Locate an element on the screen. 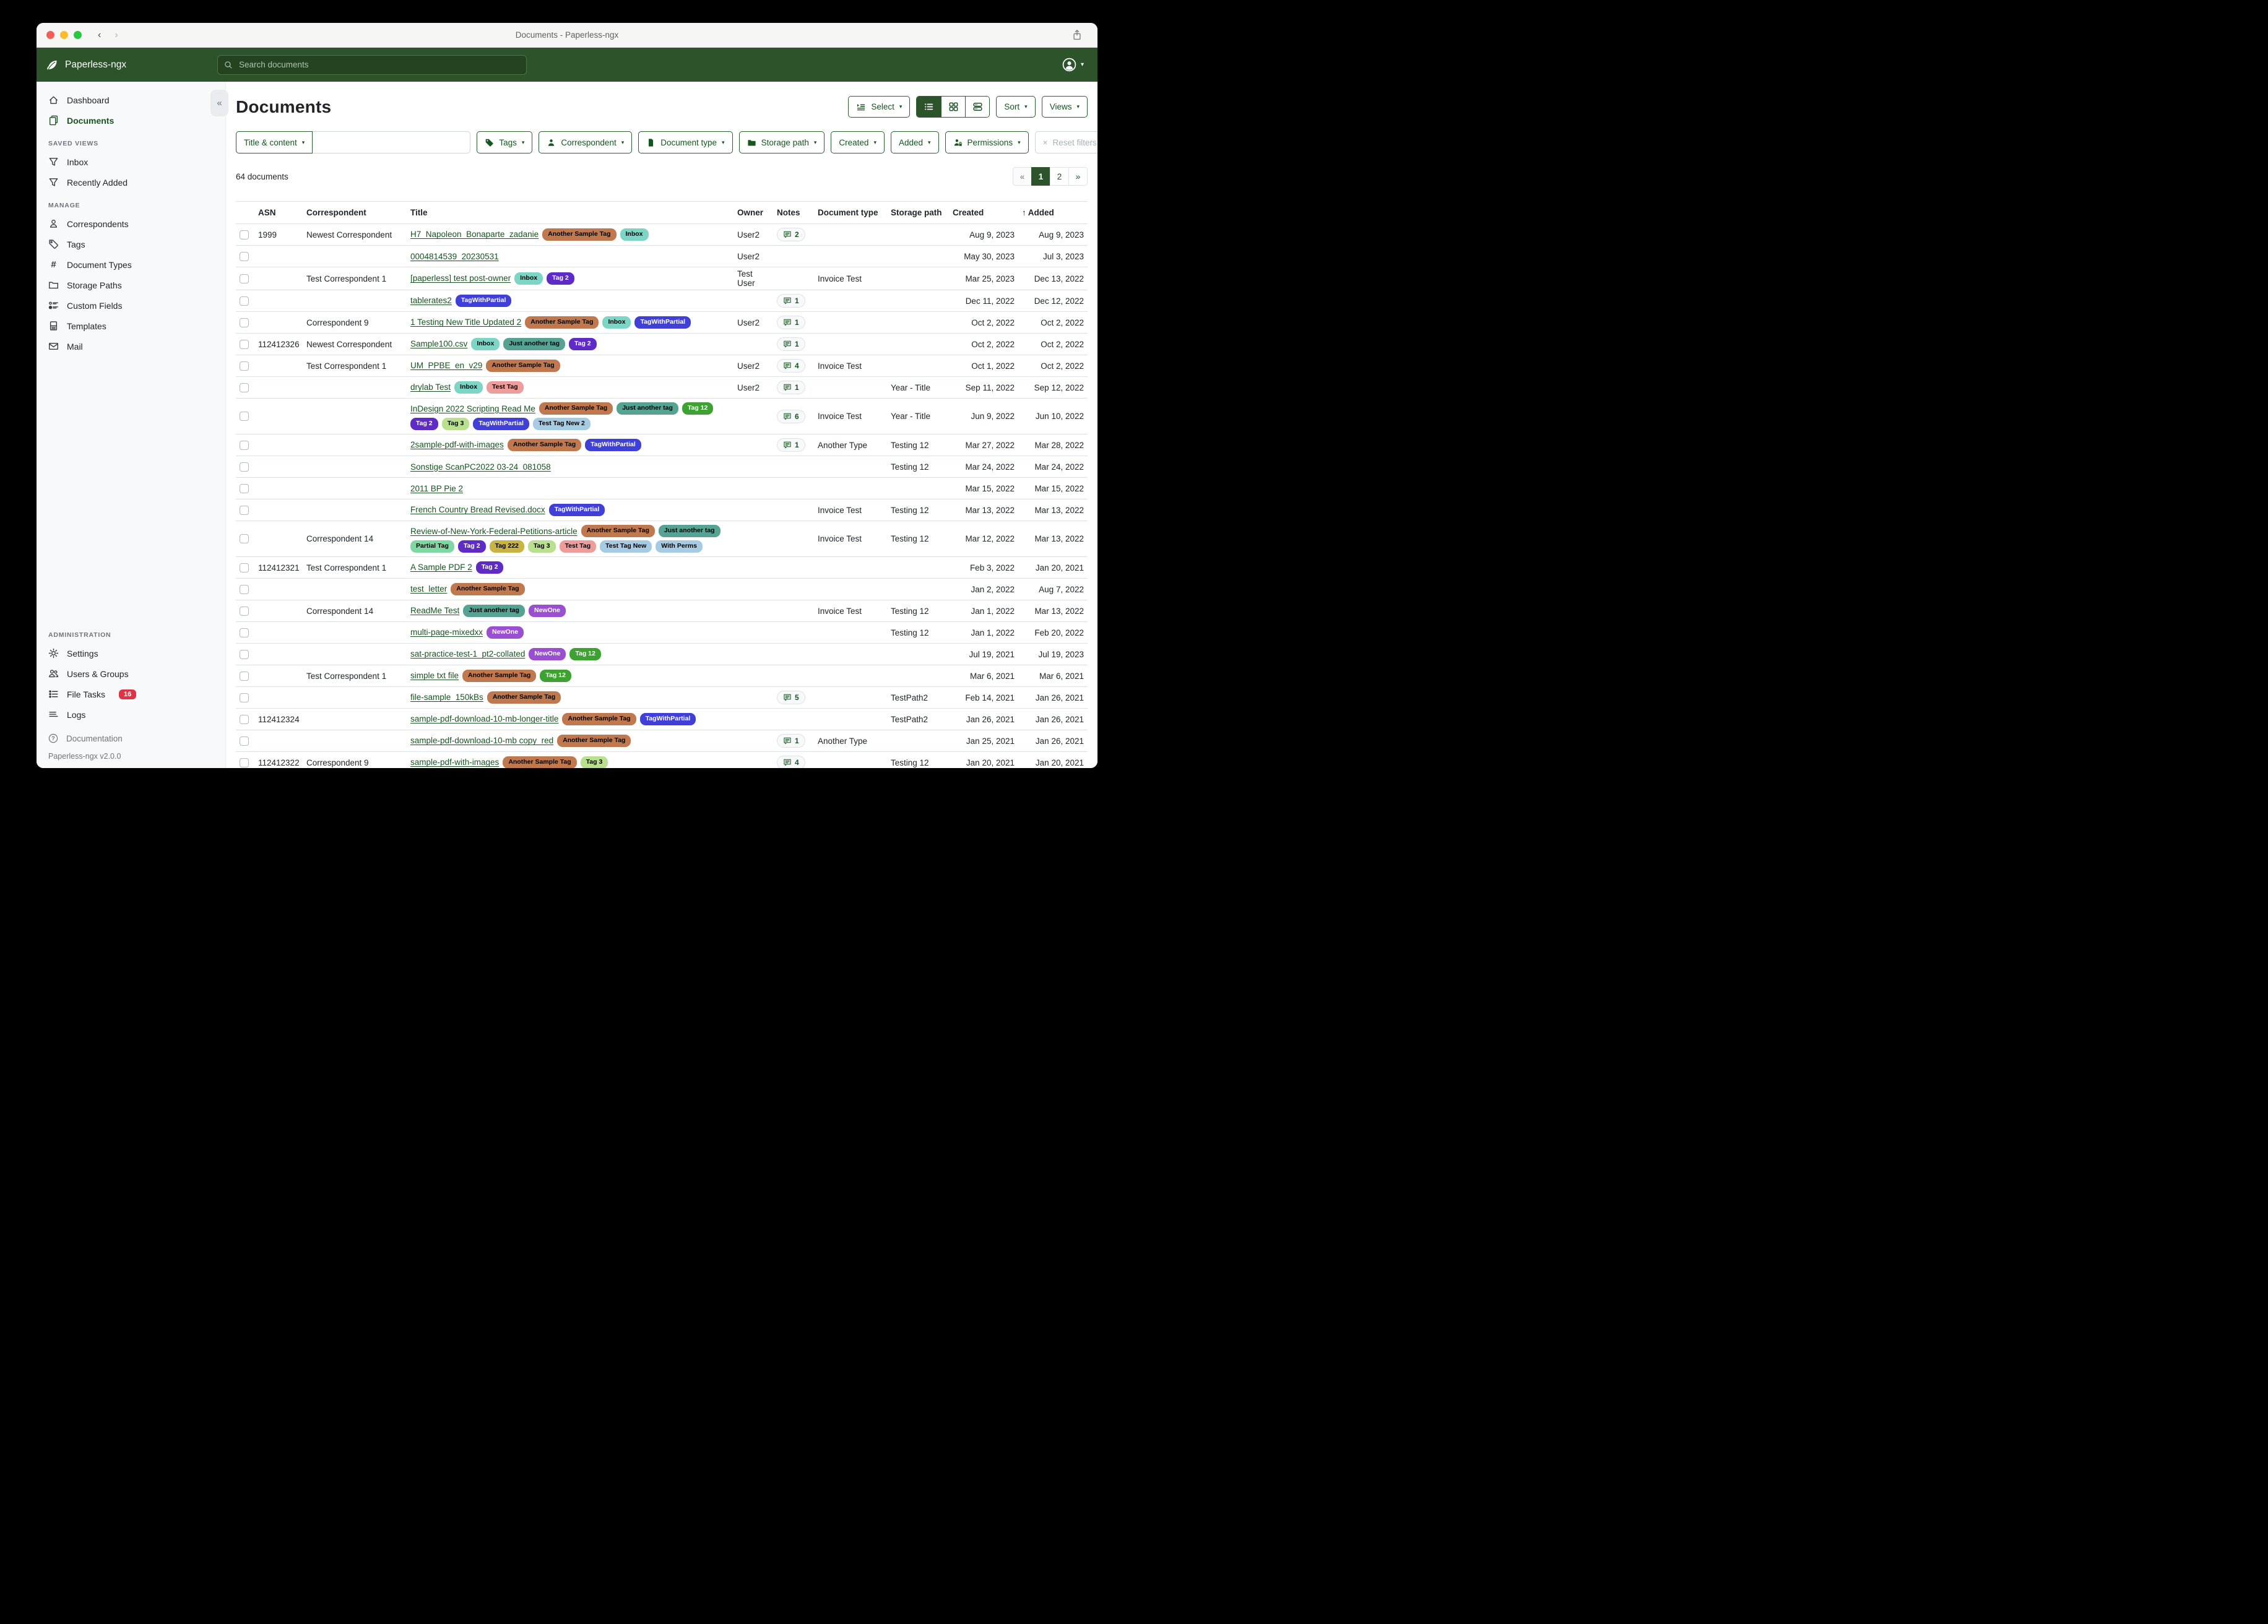 The height and width of the screenshot is (1624, 2268). doc-title-link: 2sample-pdf-with-images is located at coordinates (457, 445).